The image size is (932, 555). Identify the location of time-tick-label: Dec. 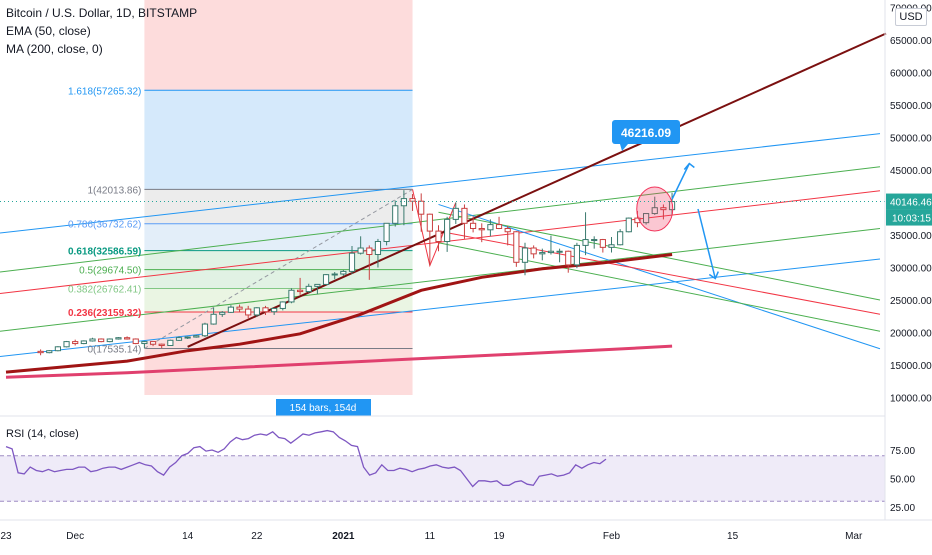
(75, 536).